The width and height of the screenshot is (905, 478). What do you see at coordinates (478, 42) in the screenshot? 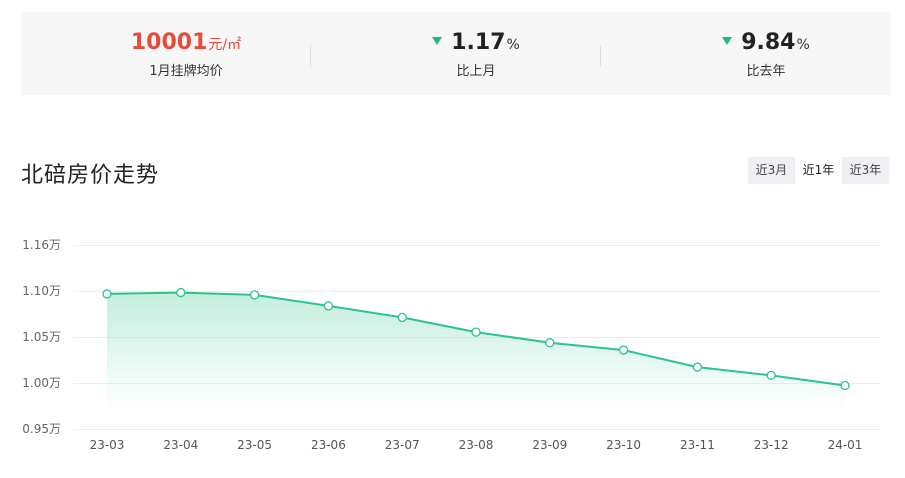
I see `month-change-value: 1.17` at bounding box center [478, 42].